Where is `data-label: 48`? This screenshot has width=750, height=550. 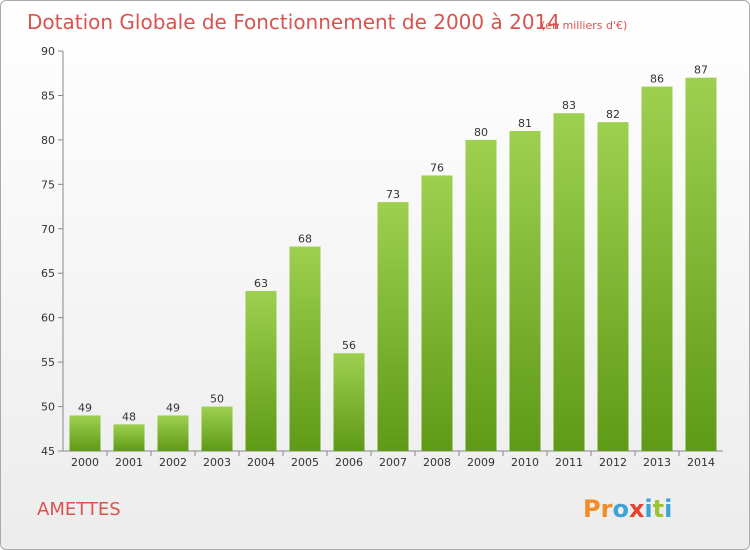 data-label: 48 is located at coordinates (129, 416).